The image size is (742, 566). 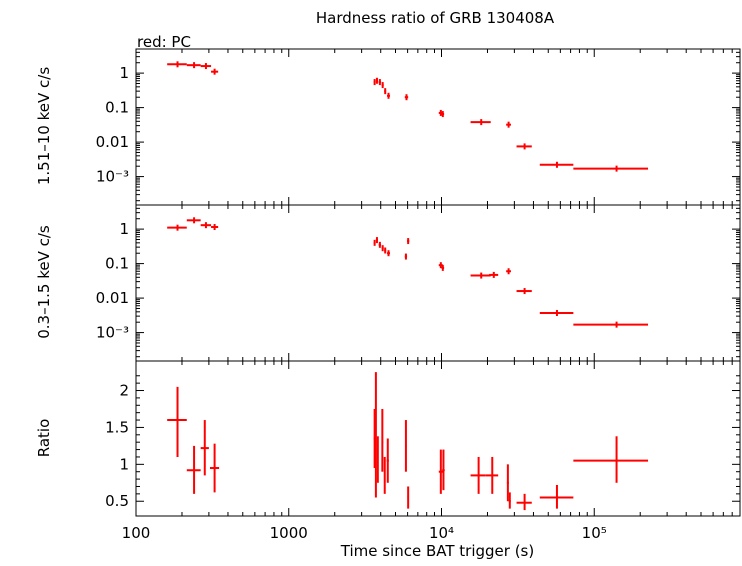 I want to click on x-axis-label: Time since BAT trigger (s), so click(x=437, y=551).